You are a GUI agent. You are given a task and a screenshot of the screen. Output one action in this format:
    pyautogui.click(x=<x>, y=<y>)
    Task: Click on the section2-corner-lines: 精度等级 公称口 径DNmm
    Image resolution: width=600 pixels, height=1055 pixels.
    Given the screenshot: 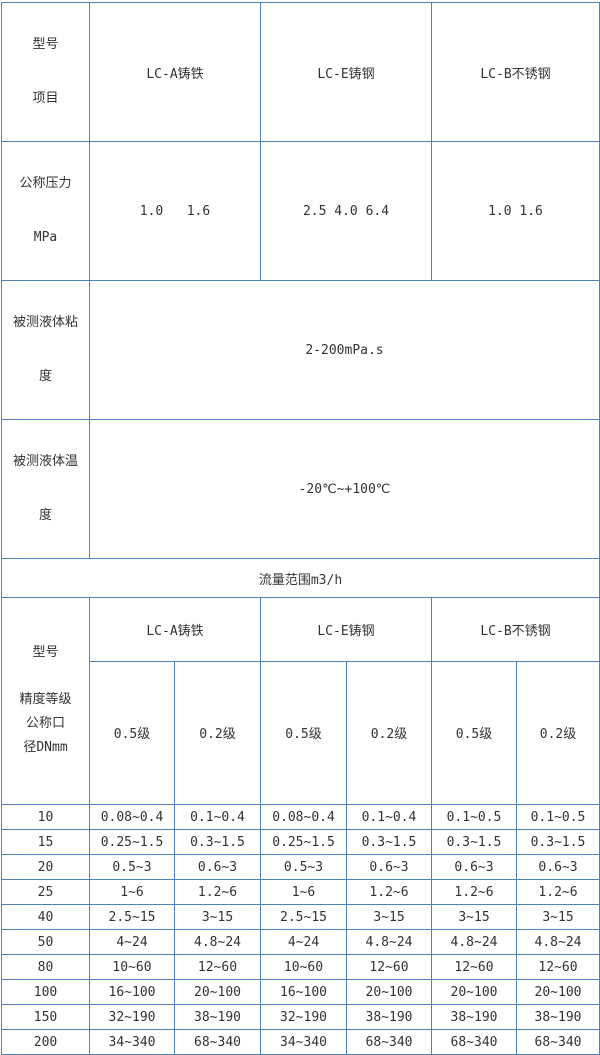 What is the action you would take?
    pyautogui.click(x=46, y=723)
    